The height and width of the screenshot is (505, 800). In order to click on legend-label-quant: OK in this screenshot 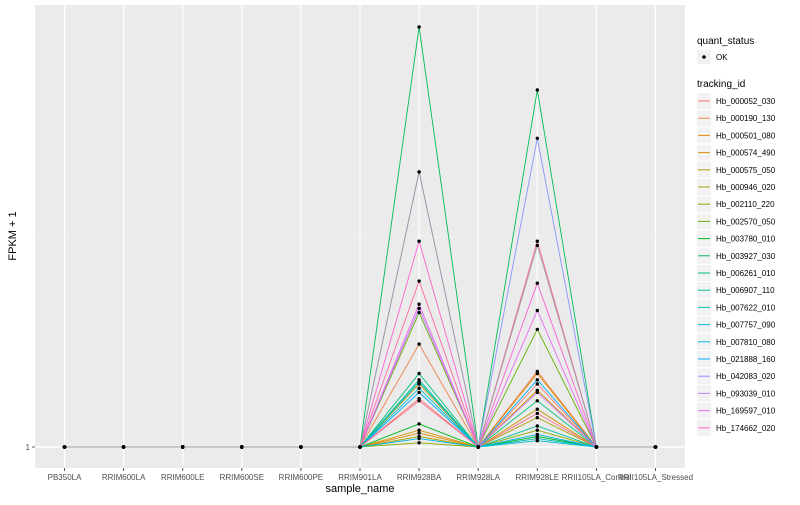, I will do `click(722, 57)`.